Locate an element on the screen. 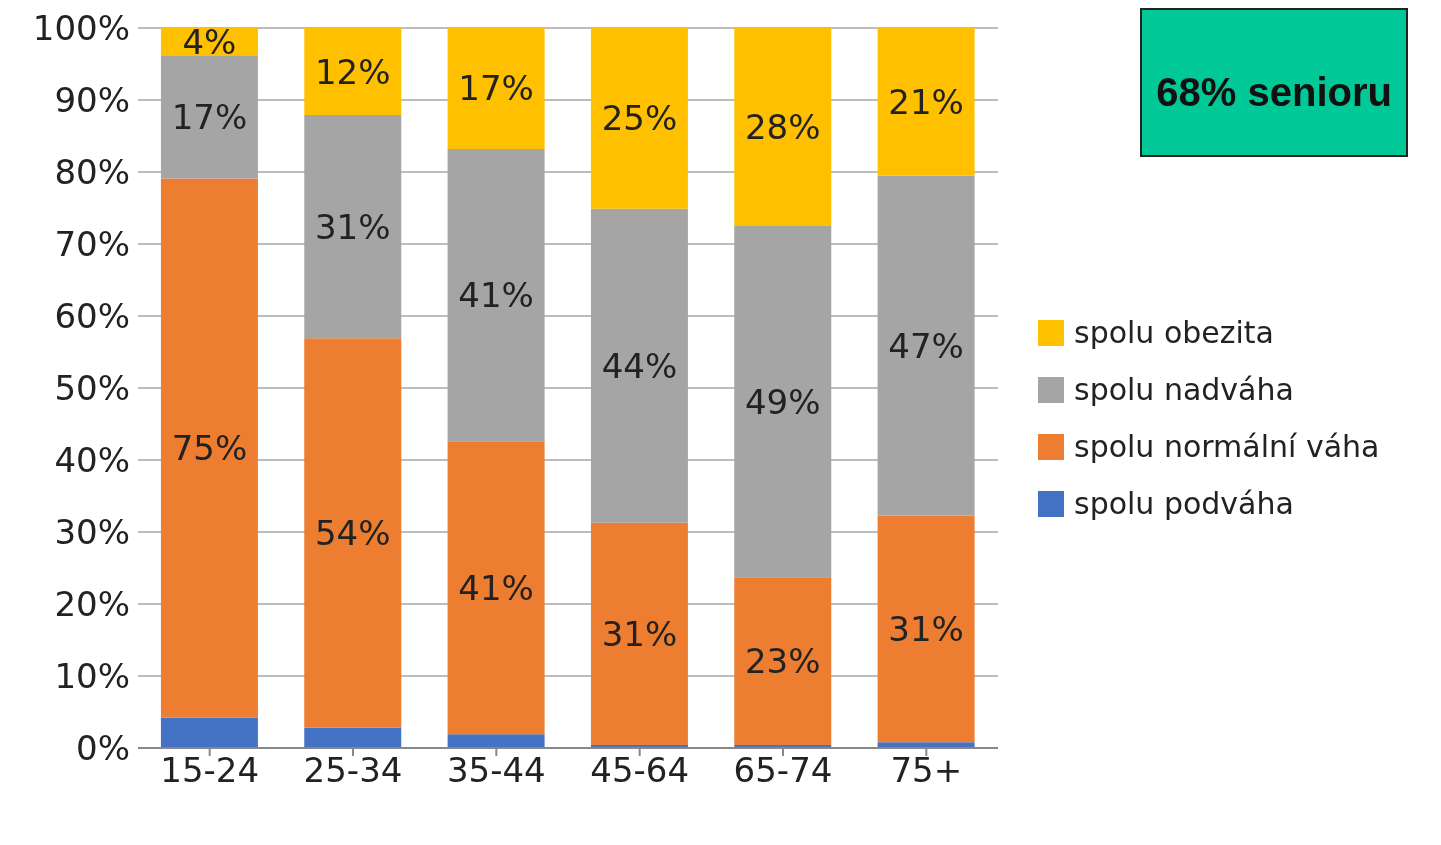  x-tick-label: 25-34 is located at coordinates (353, 770).